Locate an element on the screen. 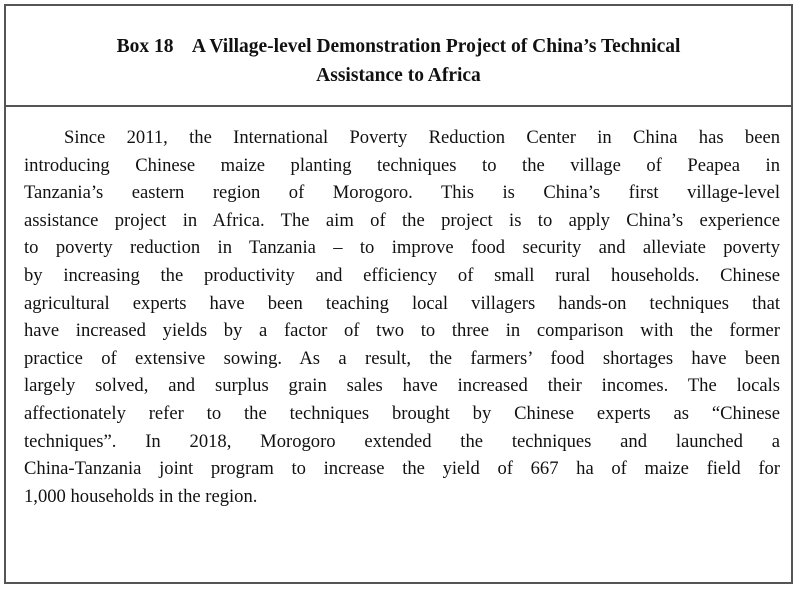 The width and height of the screenshot is (800, 593). paragraph-line: 1,000 households in the region. is located at coordinates (141, 496).